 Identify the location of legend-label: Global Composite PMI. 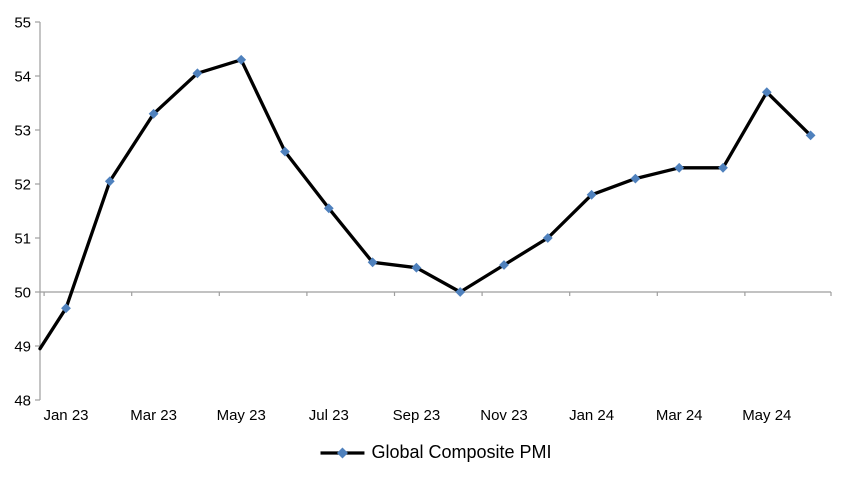
(461, 452).